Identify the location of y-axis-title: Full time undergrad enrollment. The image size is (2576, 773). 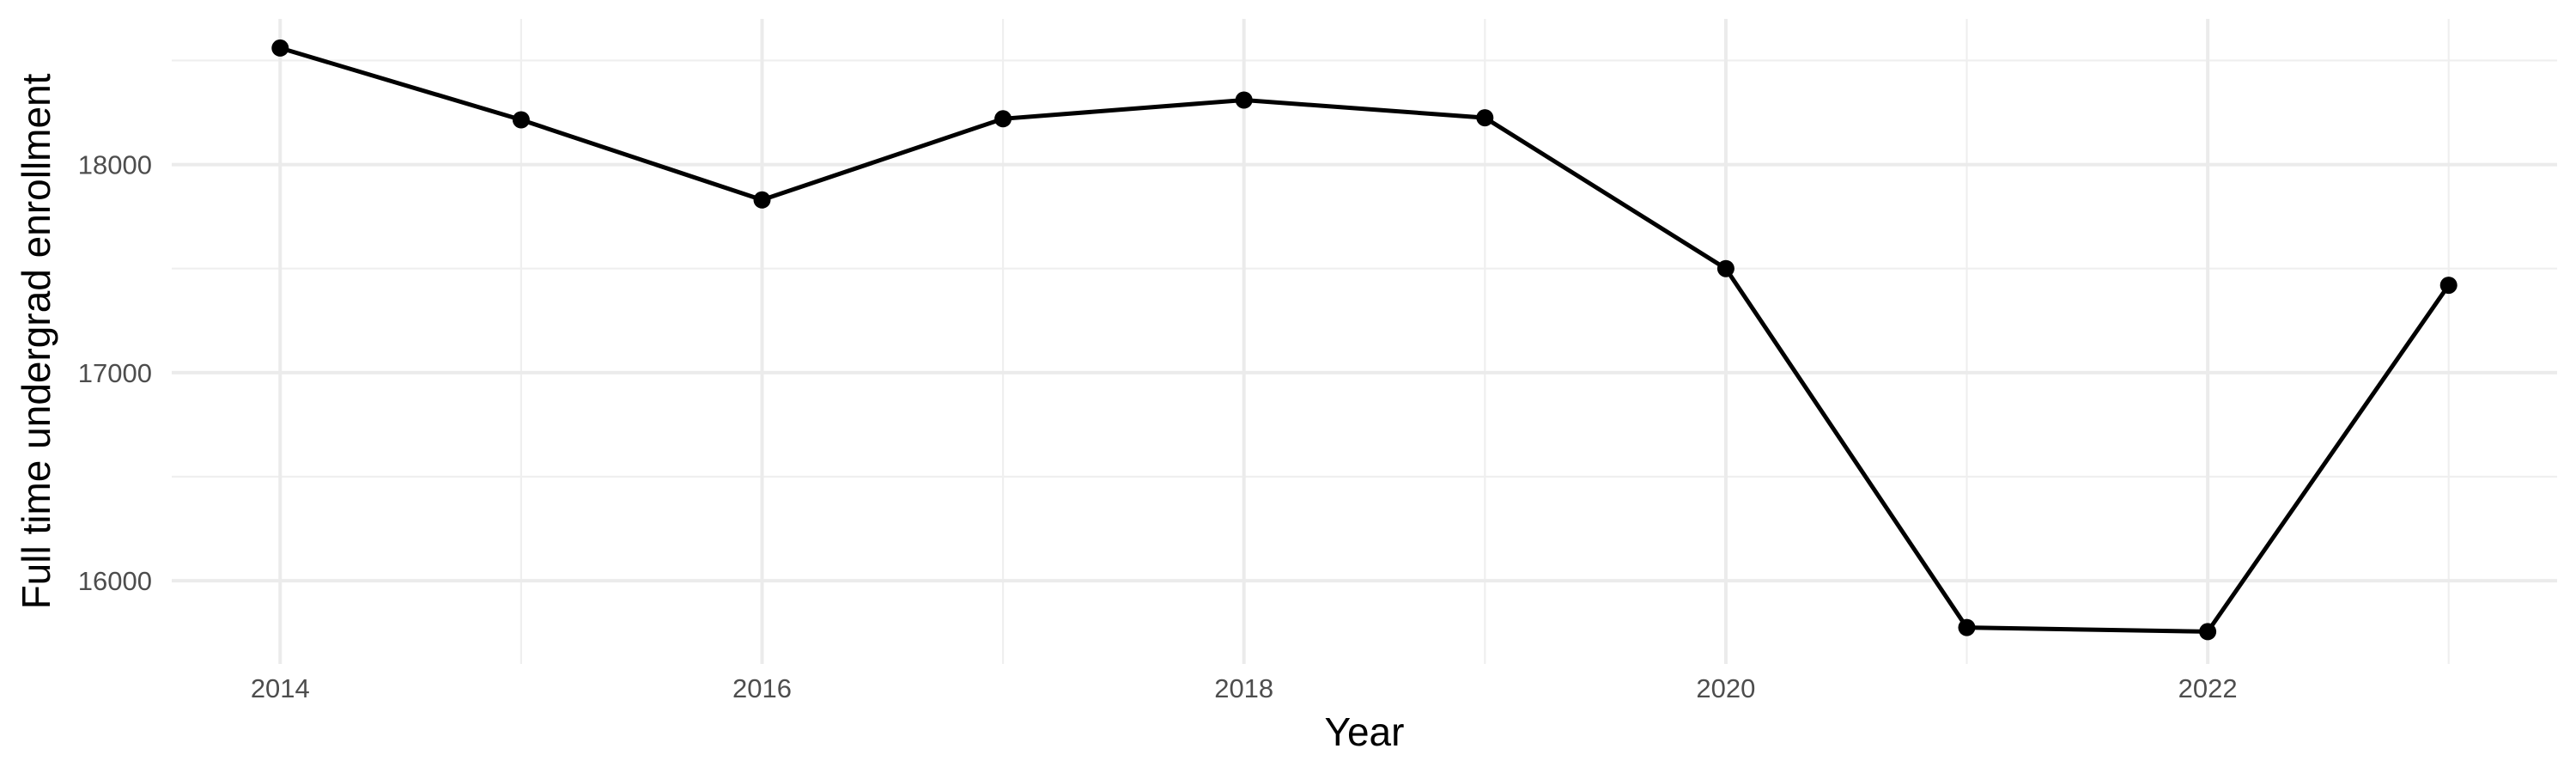
(36, 341).